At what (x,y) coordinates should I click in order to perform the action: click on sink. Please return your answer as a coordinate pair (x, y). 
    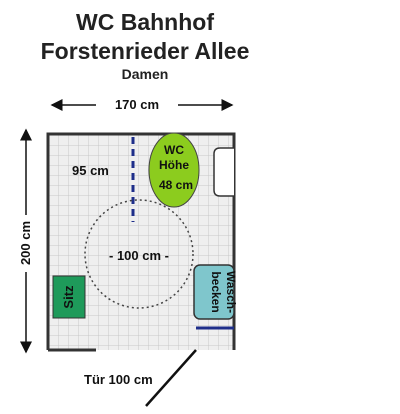
    Looking at the image, I should click on (214, 292).